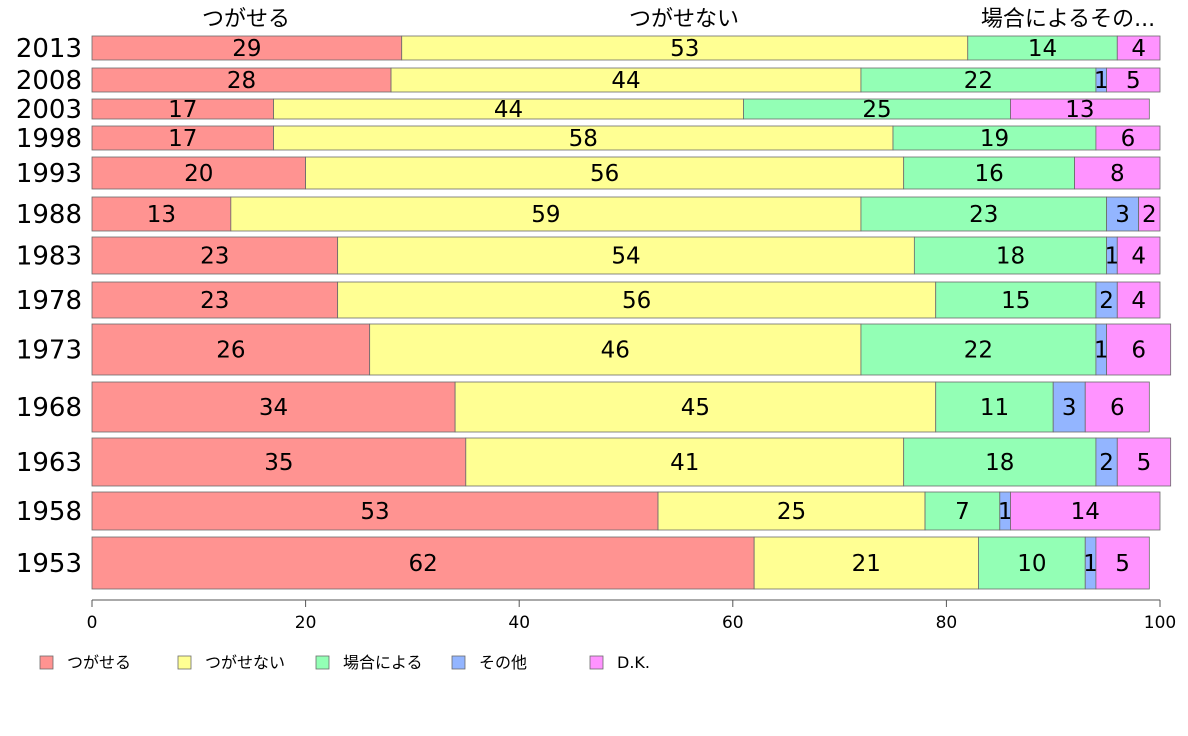 This screenshot has width=1188, height=736. What do you see at coordinates (49, 110) in the screenshot?
I see `year-label: 2003` at bounding box center [49, 110].